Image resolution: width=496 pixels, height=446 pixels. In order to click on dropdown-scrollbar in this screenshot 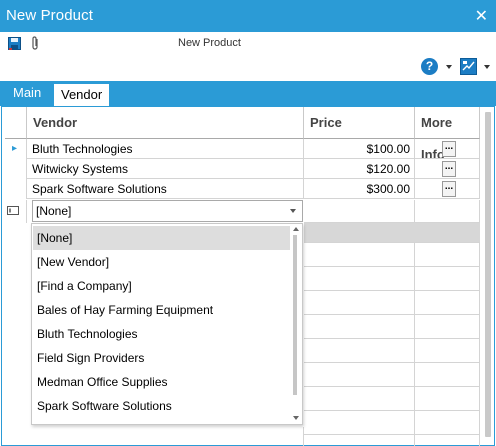, I will do `click(296, 324)`.